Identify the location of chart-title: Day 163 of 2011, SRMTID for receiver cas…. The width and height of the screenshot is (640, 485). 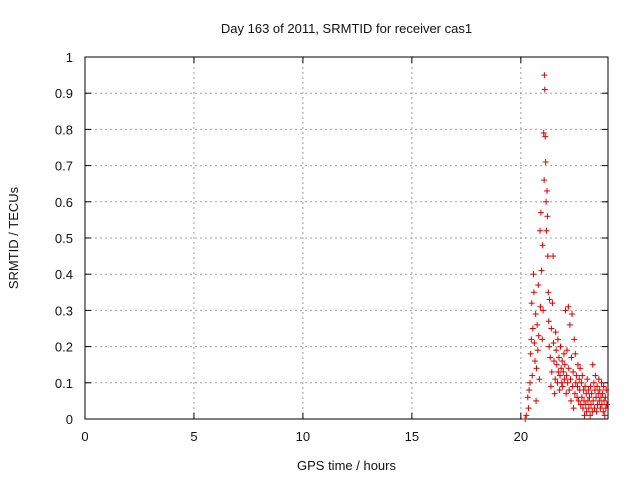
(346, 28).